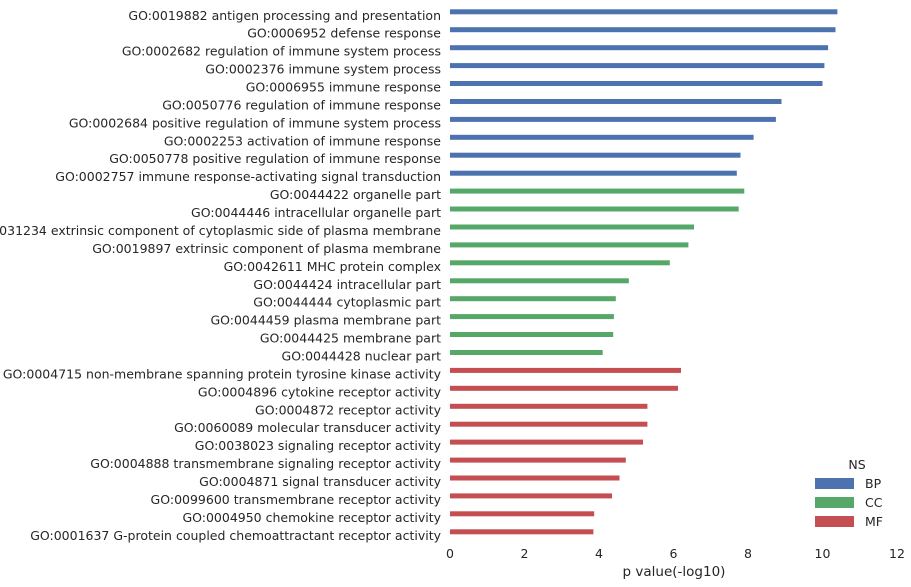 Image resolution: width=911 pixels, height=587 pixels. What do you see at coordinates (355, 194) in the screenshot?
I see `category-label-go-0044422: GO:0044422 organelle part` at bounding box center [355, 194].